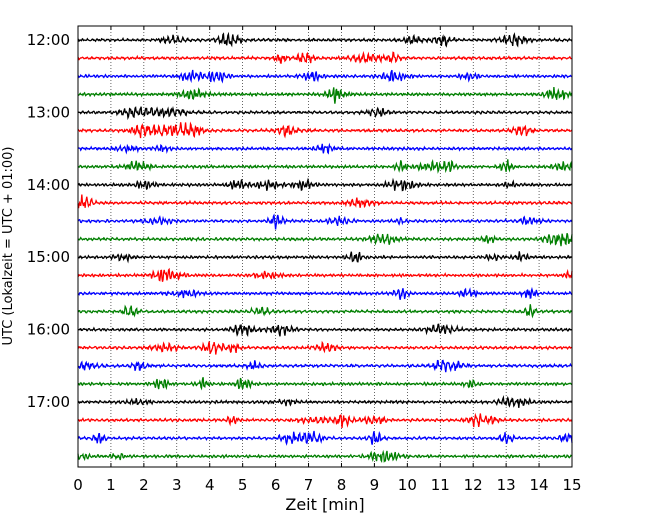 Image resolution: width=650 pixels, height=520 pixels. I want to click on x-tick-label: 13, so click(506, 485).